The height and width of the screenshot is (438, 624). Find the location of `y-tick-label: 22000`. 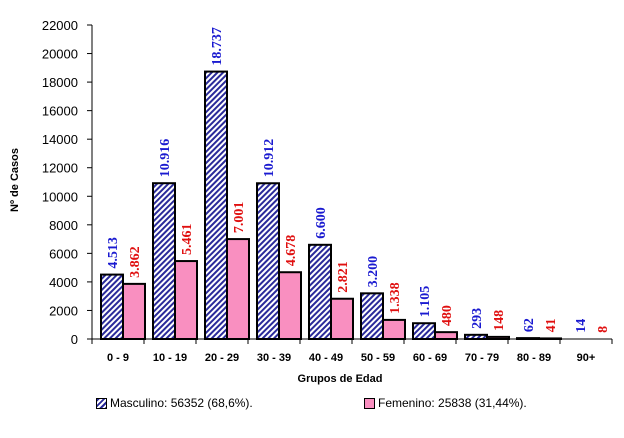

y-tick-label: 22000 is located at coordinates (60, 25).